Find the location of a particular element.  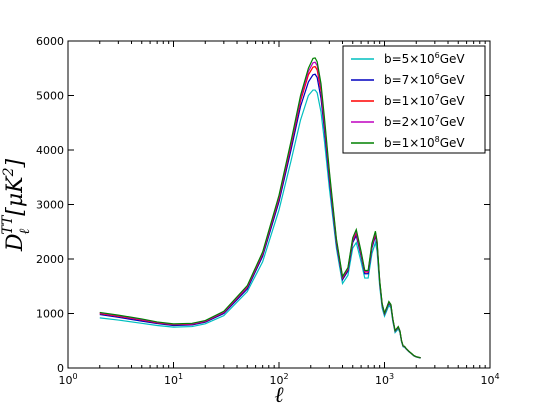

y-tick-label: 5000 is located at coordinates (50, 96).